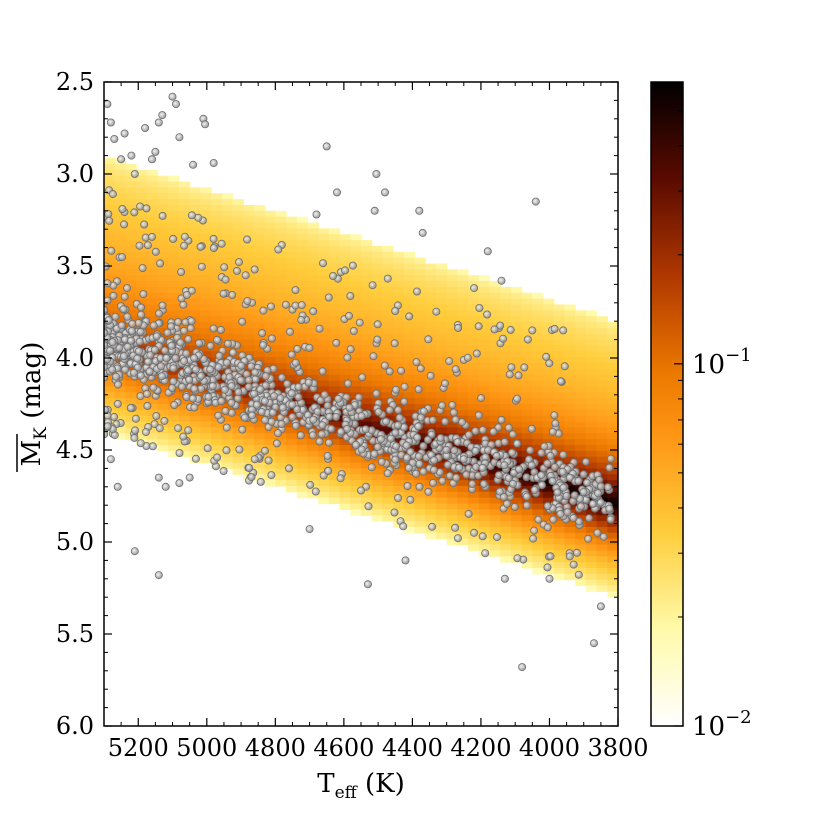 This screenshot has height=830, width=830. I want to click on x-tick-label: 5200, so click(138, 748).